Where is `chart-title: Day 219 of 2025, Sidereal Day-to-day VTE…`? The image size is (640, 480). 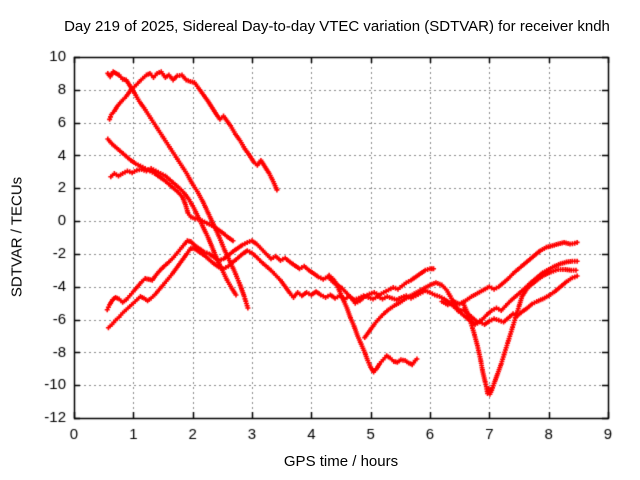 chart-title: Day 219 of 2025, Sidereal Day-to-day VTE… is located at coordinates (337, 26).